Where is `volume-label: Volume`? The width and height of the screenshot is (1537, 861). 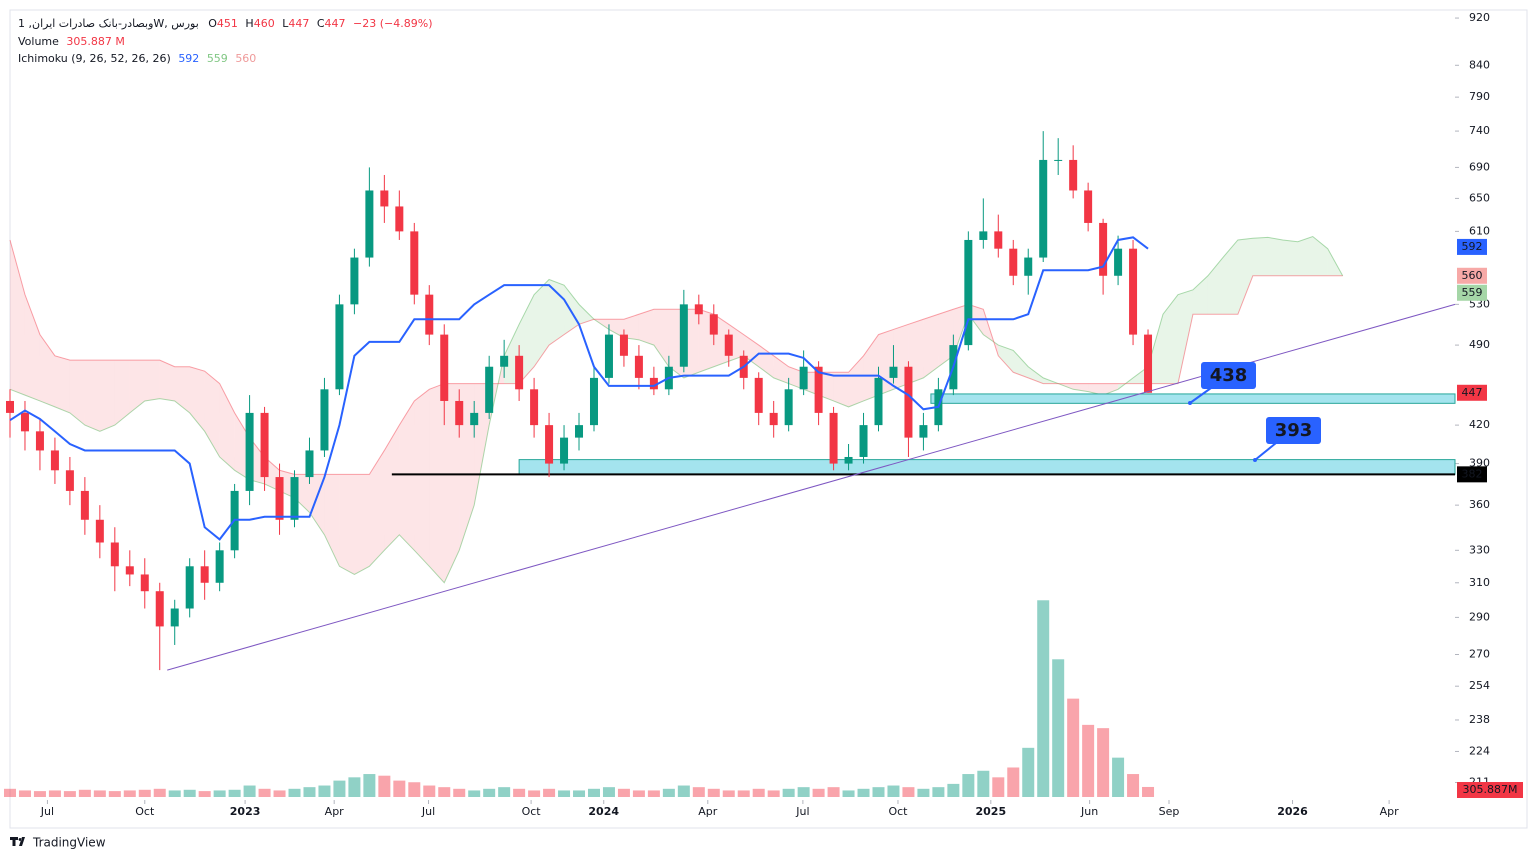 volume-label: Volume is located at coordinates (38, 41).